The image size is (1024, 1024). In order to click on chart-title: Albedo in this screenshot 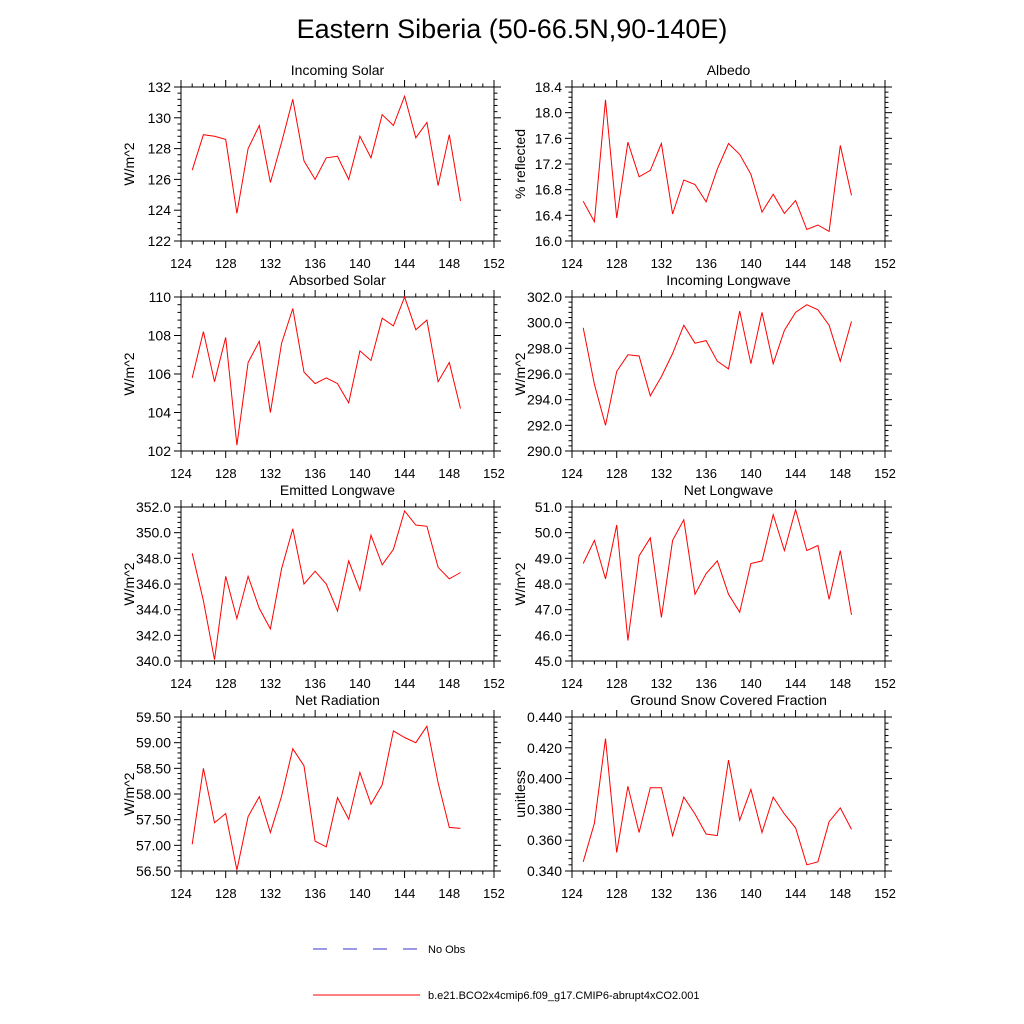, I will do `click(729, 70)`.